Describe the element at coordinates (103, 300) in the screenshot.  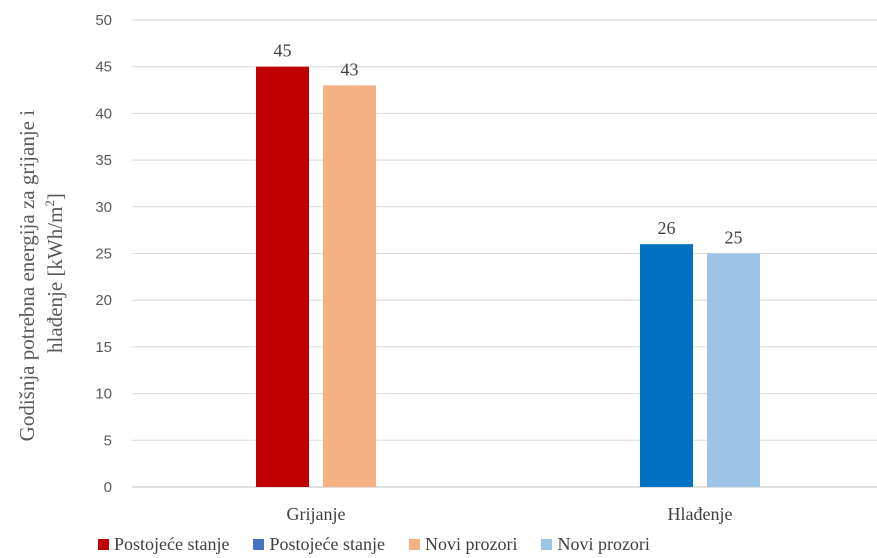
I see `y-tick-label: 20` at that location.